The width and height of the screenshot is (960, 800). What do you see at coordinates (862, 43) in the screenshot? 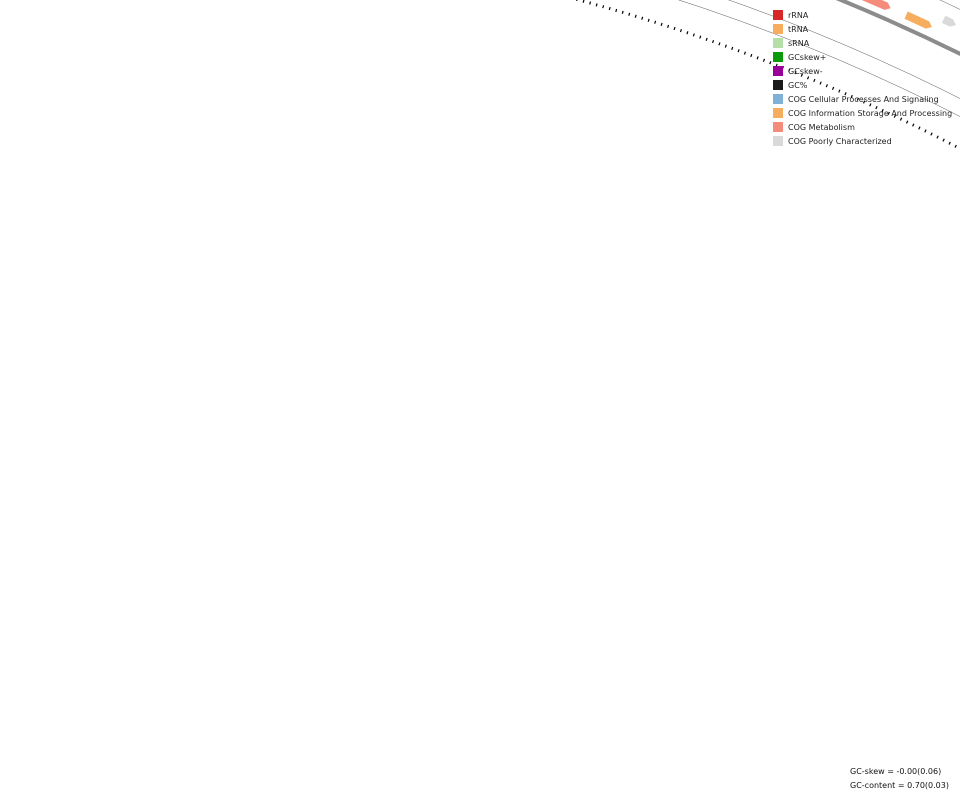
I see `legend-item-srna: sRNA` at bounding box center [862, 43].